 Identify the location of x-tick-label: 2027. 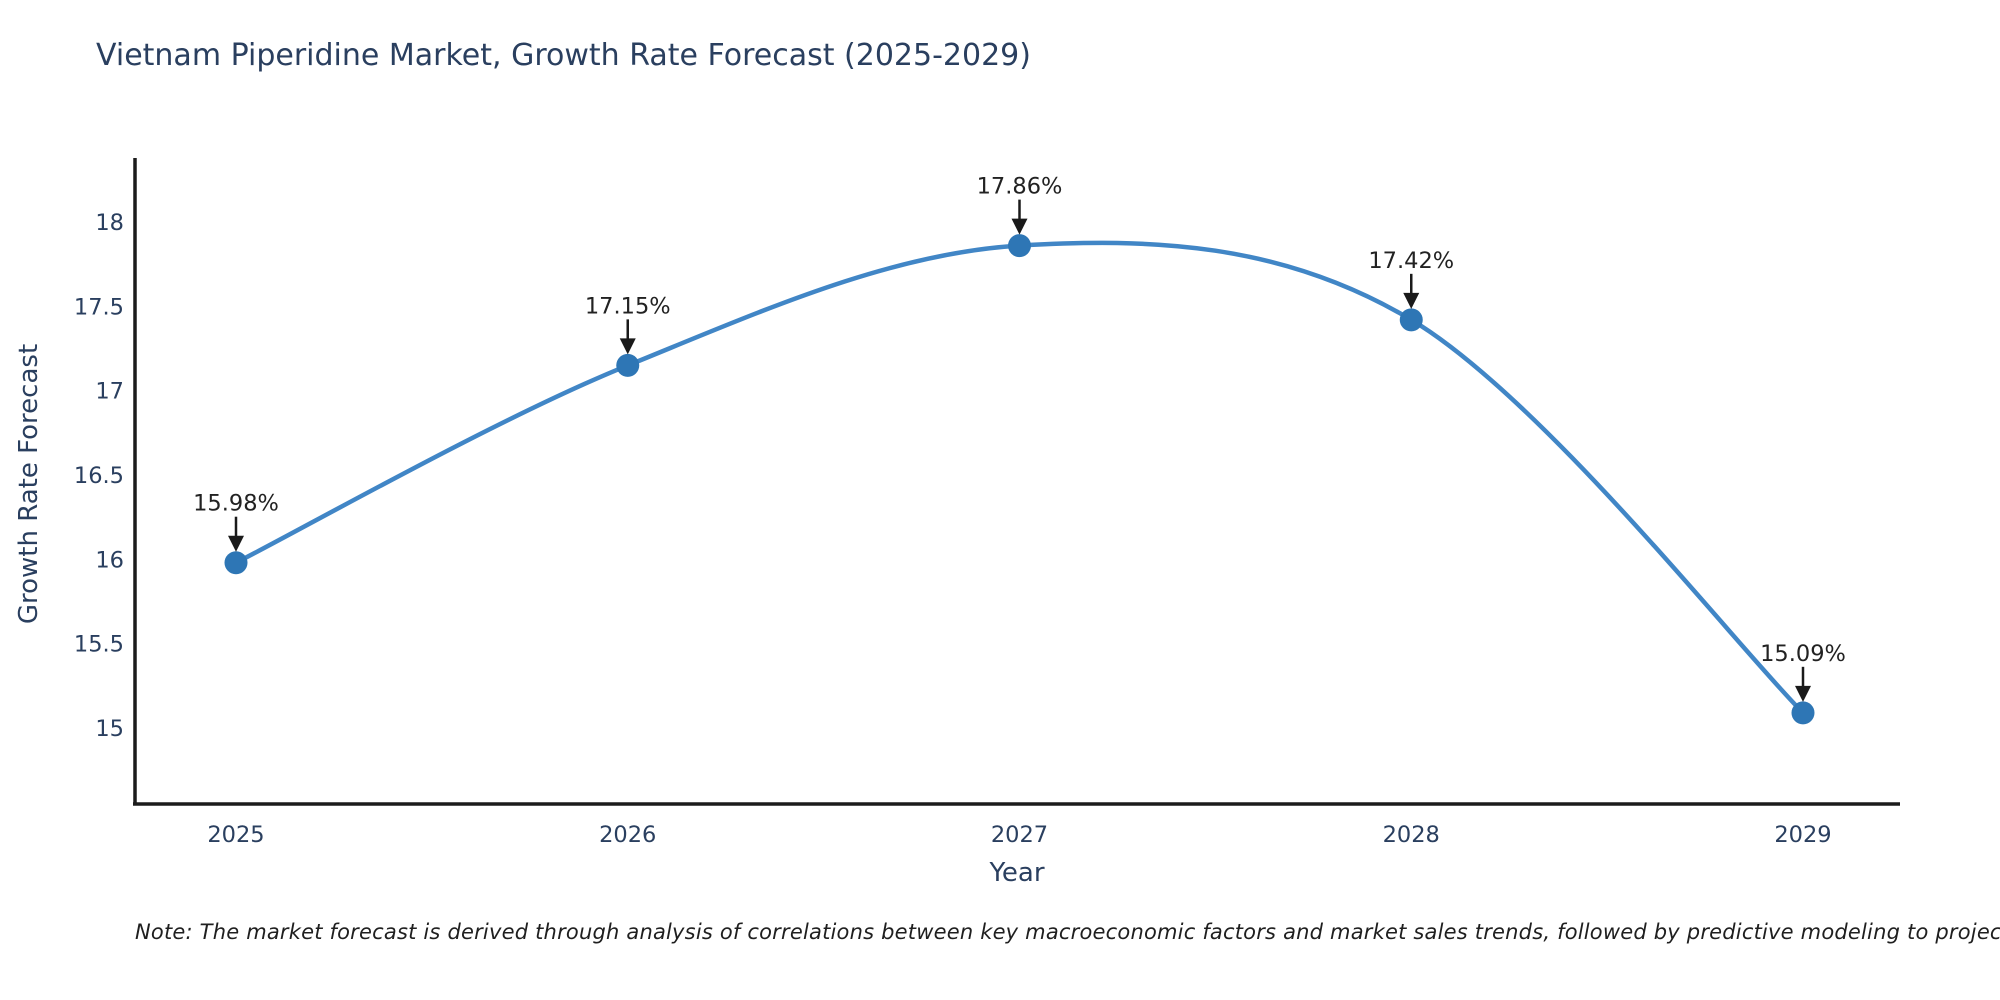
(1019, 835).